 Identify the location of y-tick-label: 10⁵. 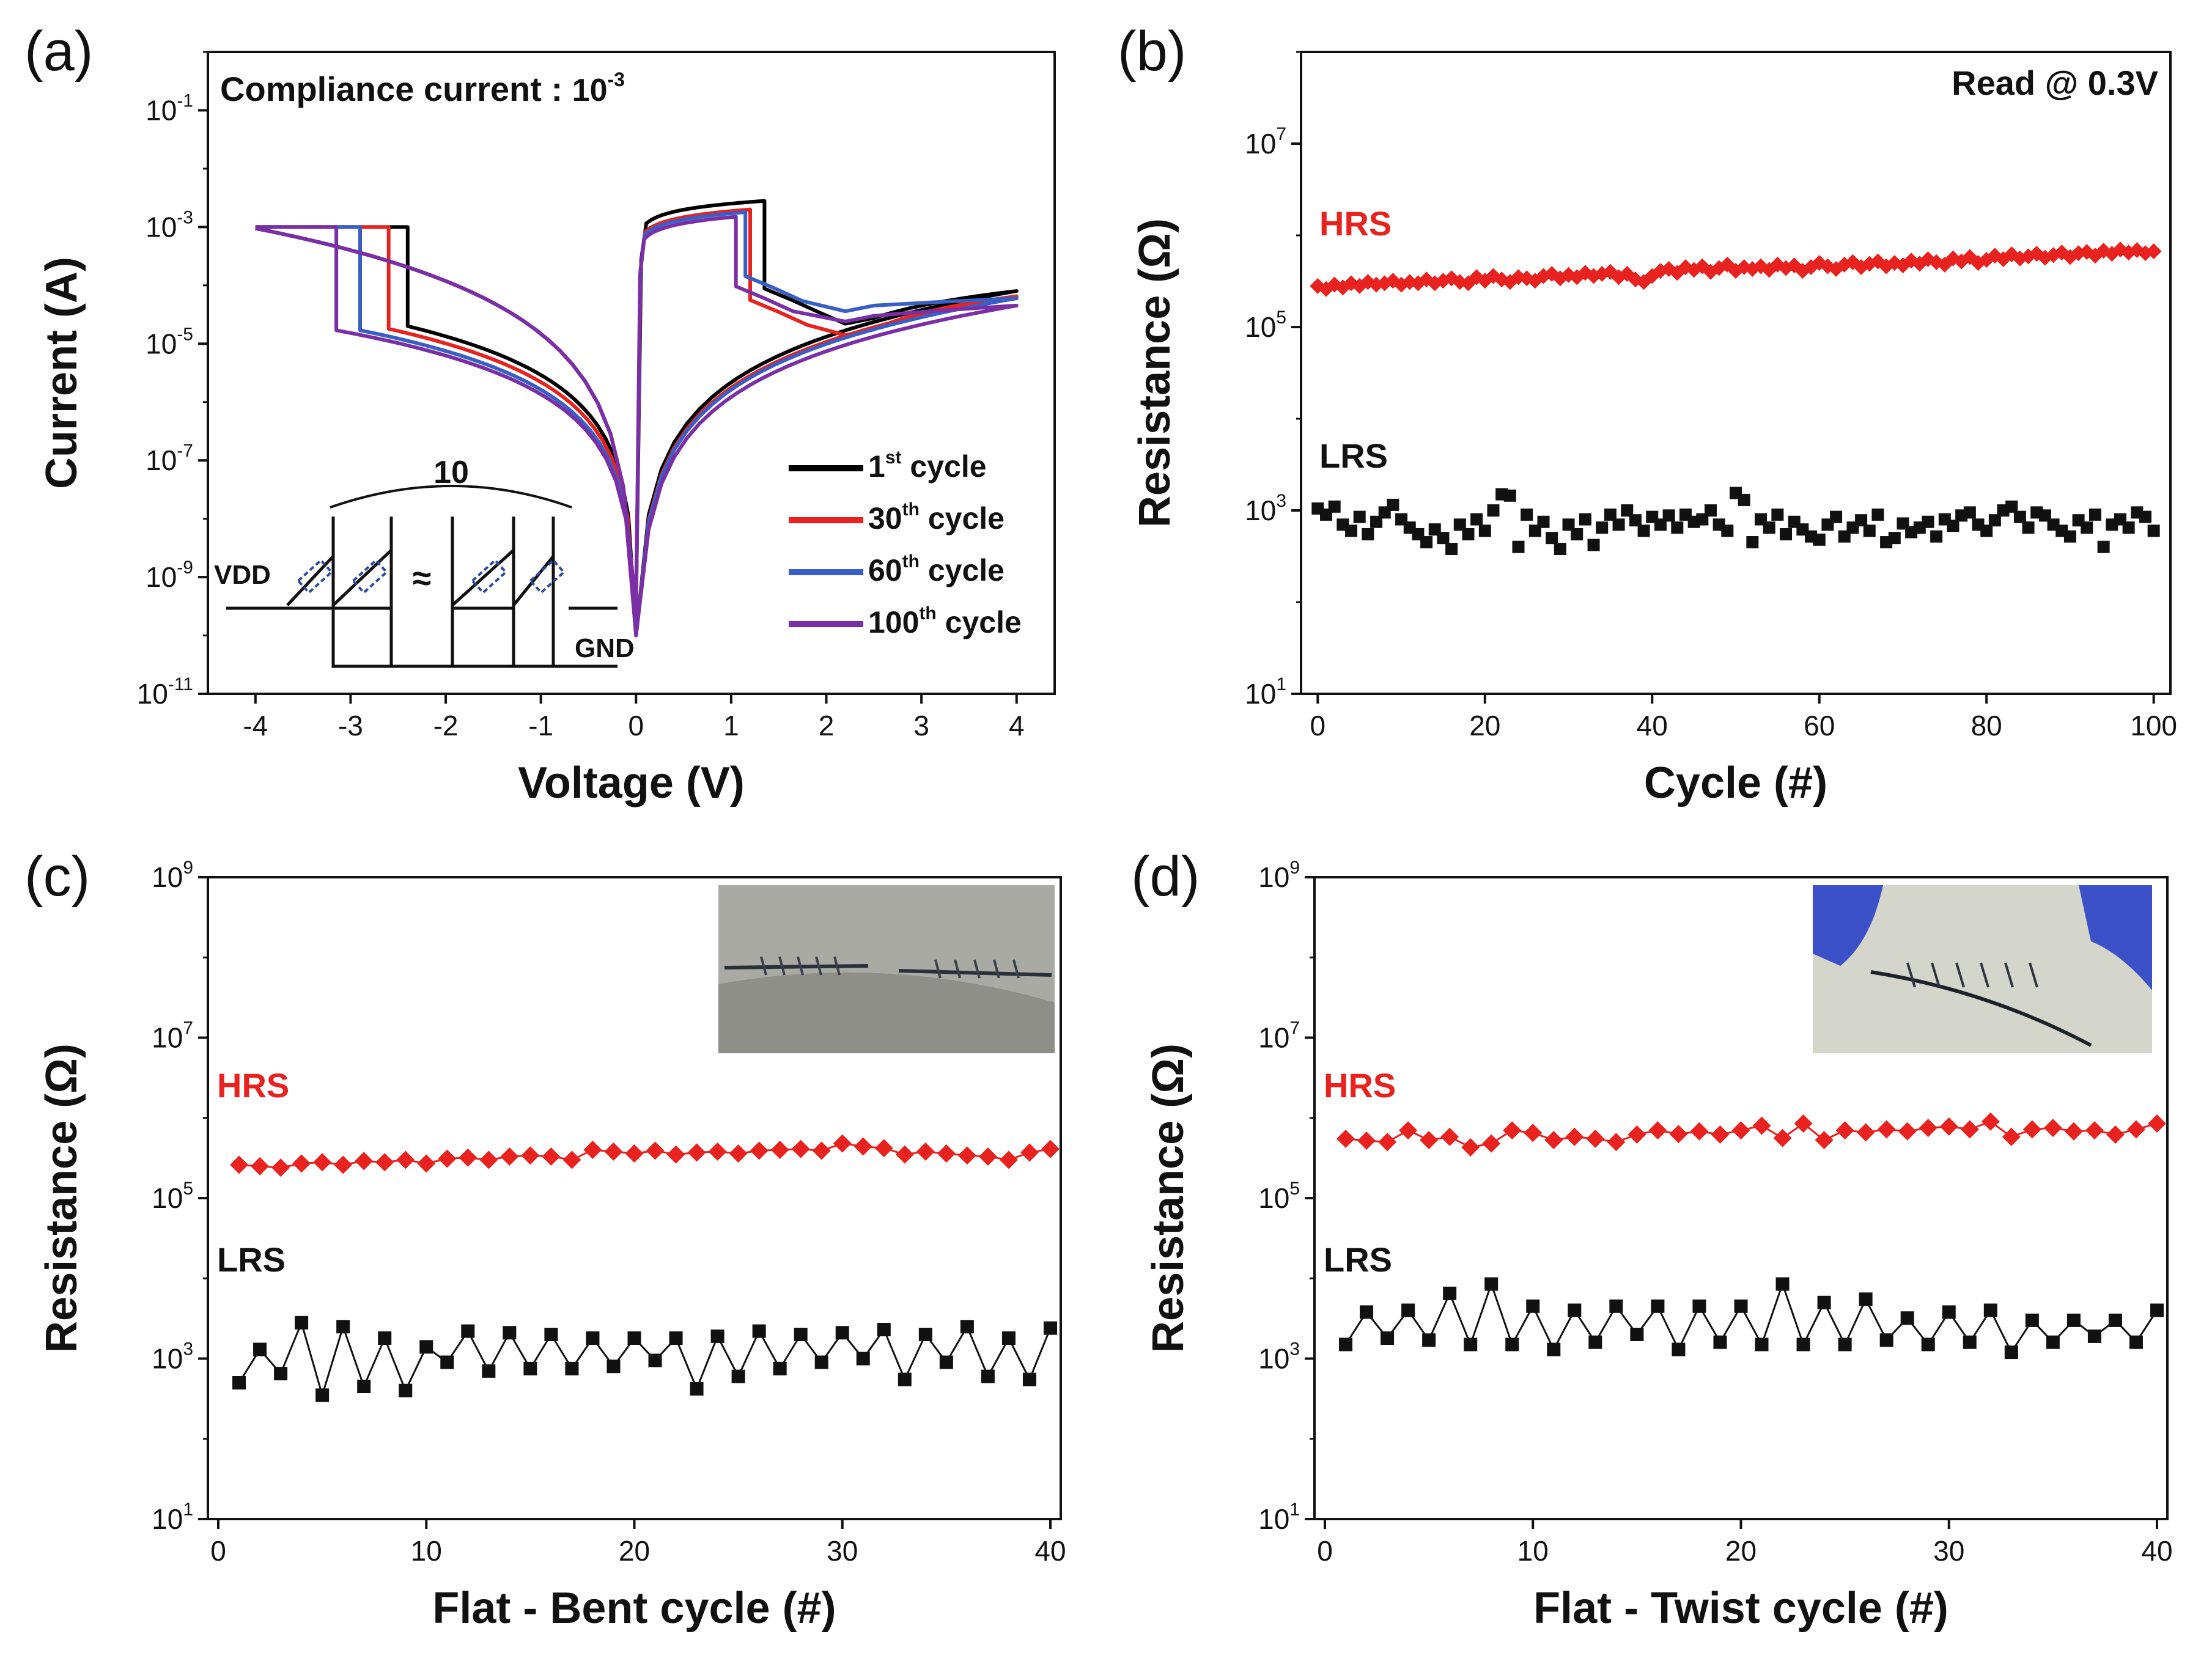
(1266, 325).